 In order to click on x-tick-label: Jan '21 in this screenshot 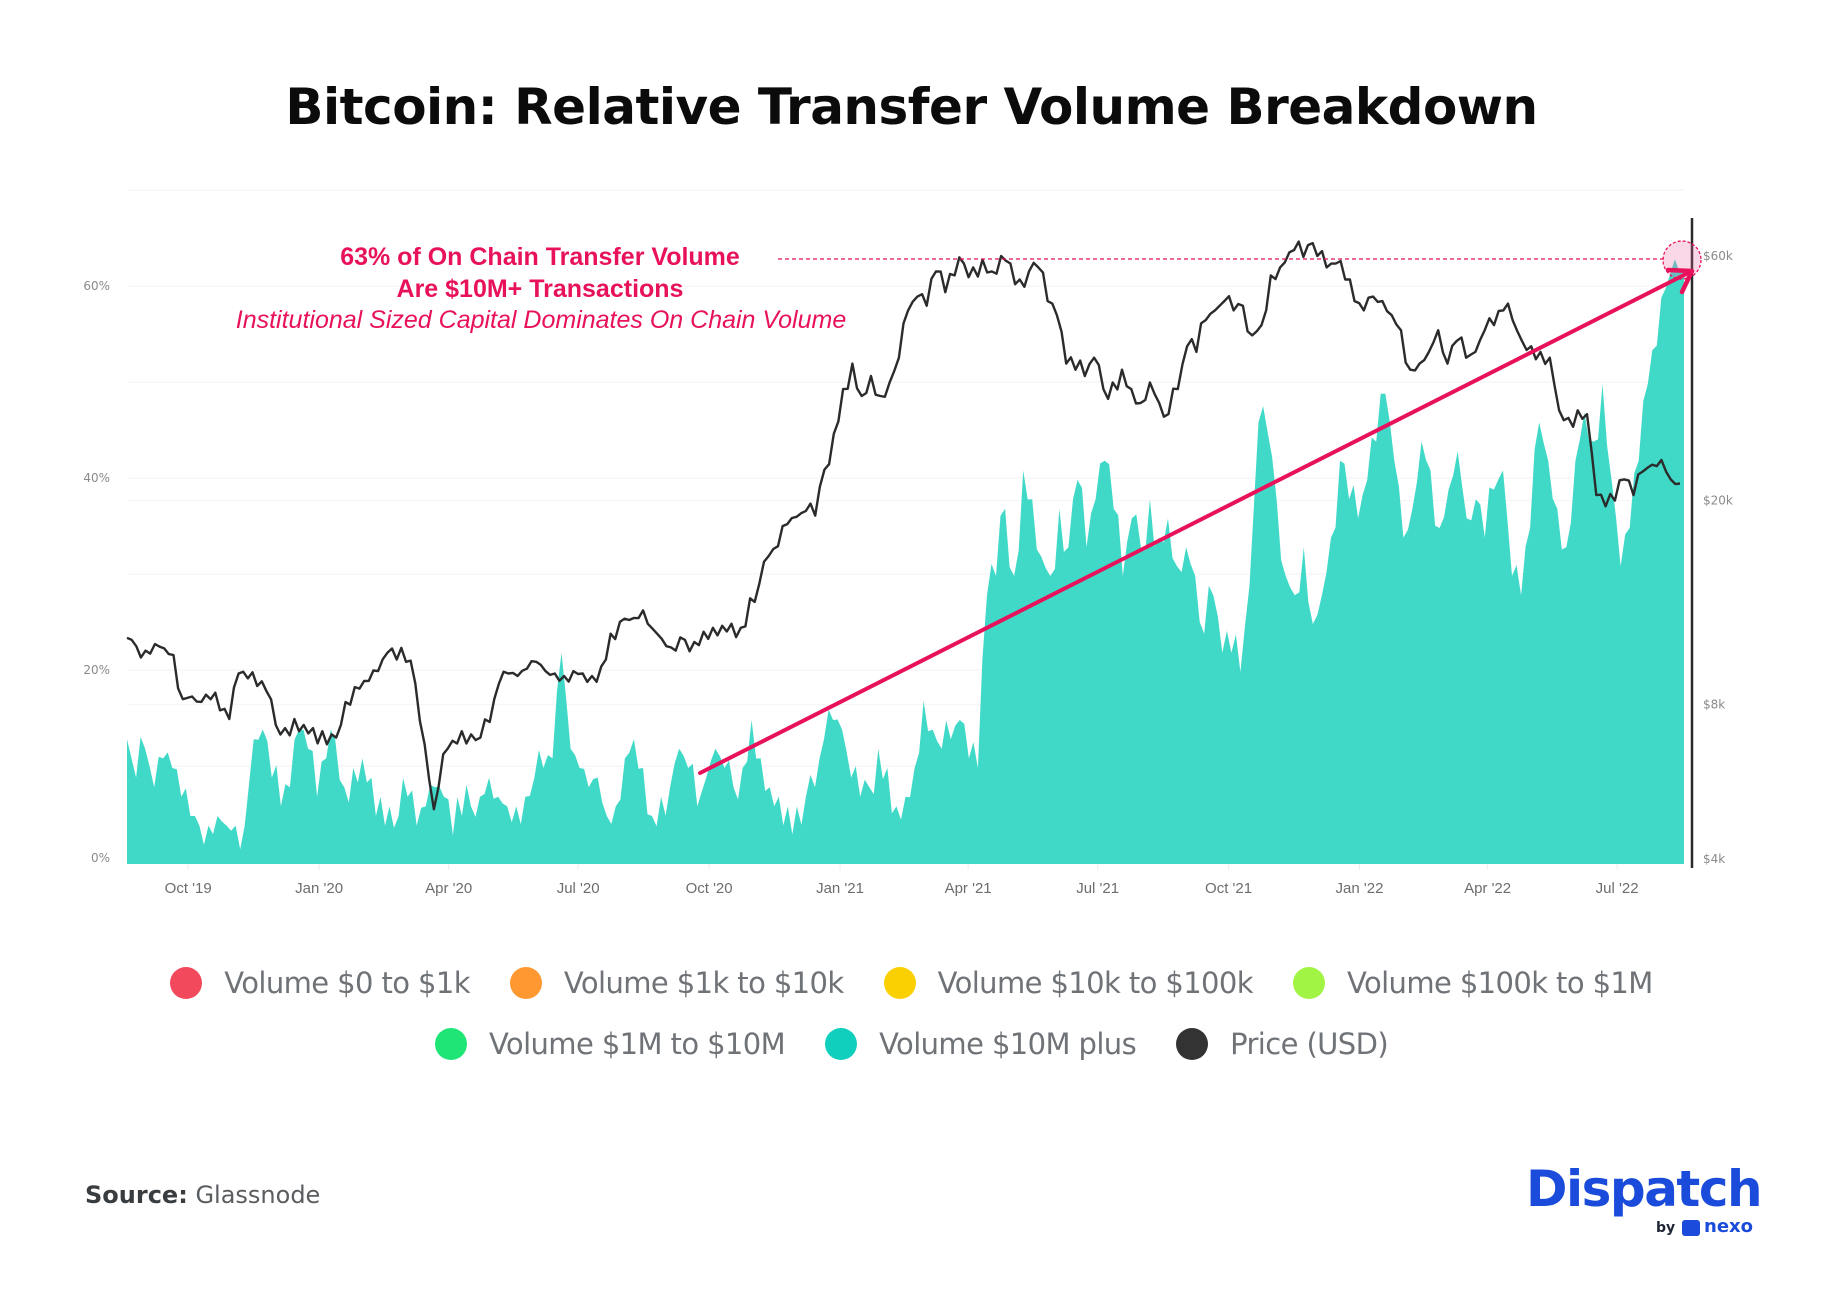, I will do `click(840, 888)`.